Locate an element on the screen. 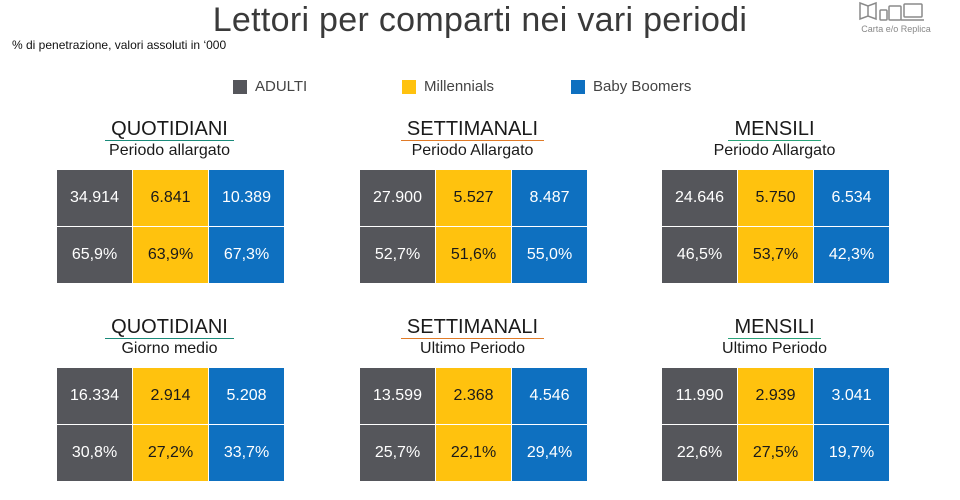 Image resolution: width=960 pixels, height=500 pixels. percent-cell-adulti: 25,7% is located at coordinates (397, 453).